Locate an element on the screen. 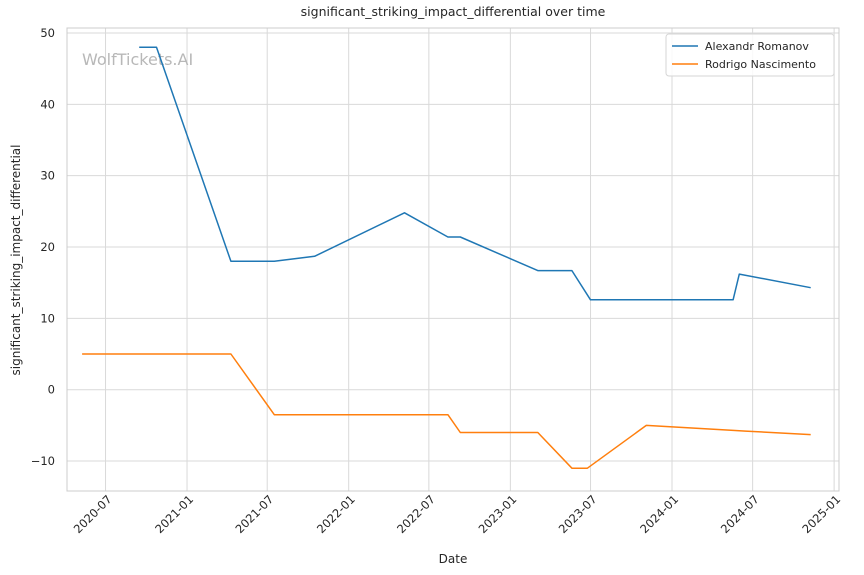 The image size is (864, 575). x-axis-label: Date is located at coordinates (453, 559).